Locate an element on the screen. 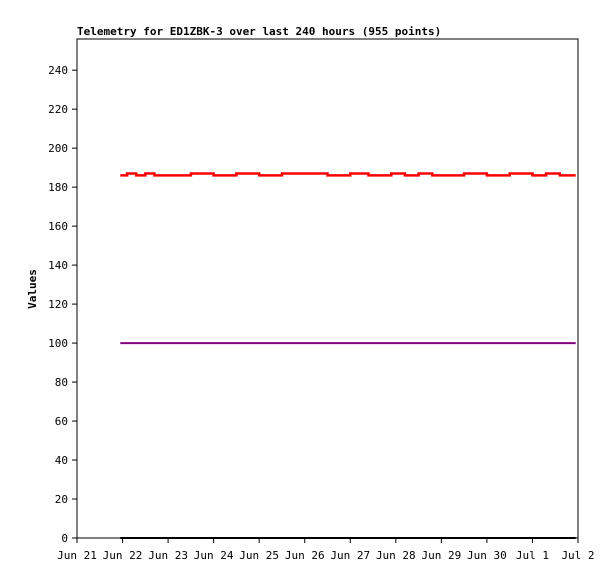 This screenshot has width=615, height=584. y-tick-label: 240 is located at coordinates (58, 70).